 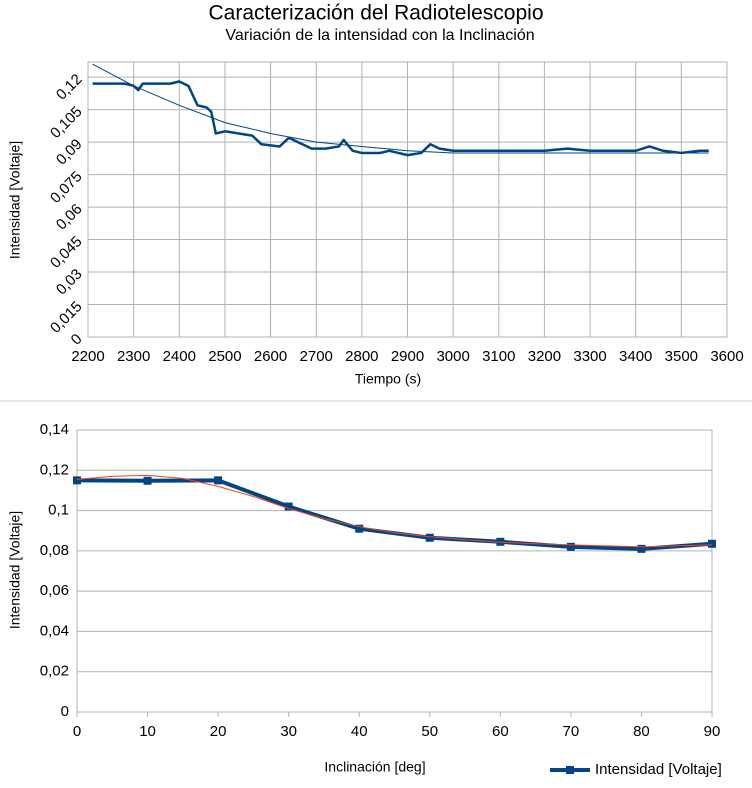 I want to click on y-tick-label: 0,04, so click(x=54, y=630).